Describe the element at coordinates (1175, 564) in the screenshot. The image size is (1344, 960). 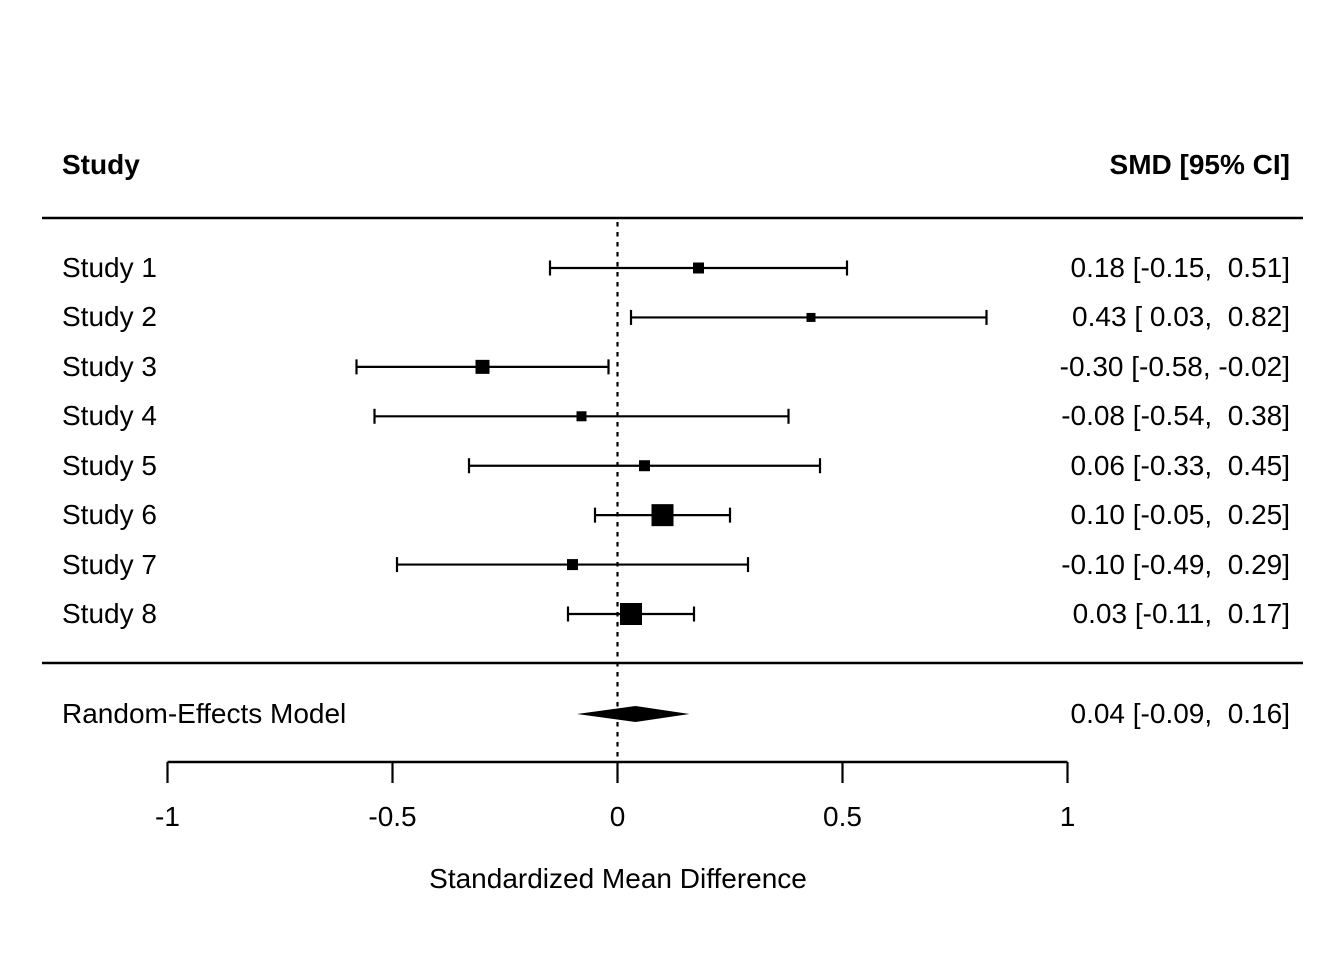
I see `study-annotation: -0.10 [-0.49, 0.29]` at that location.